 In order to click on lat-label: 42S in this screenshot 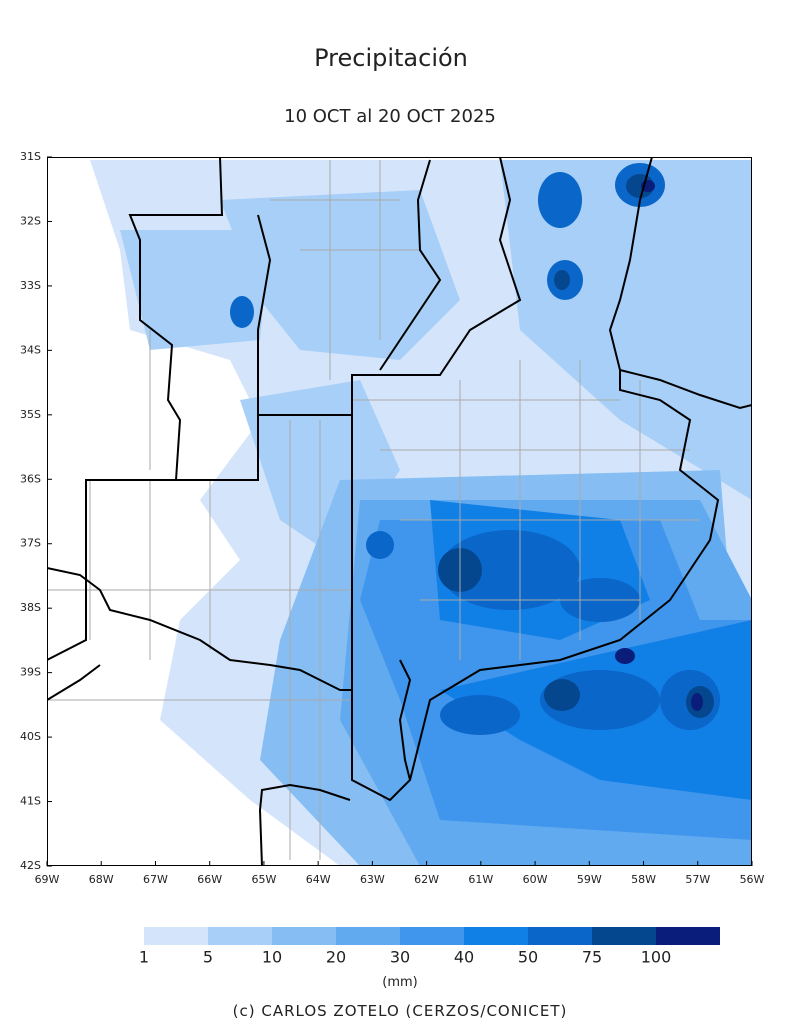, I will do `click(30, 865)`.